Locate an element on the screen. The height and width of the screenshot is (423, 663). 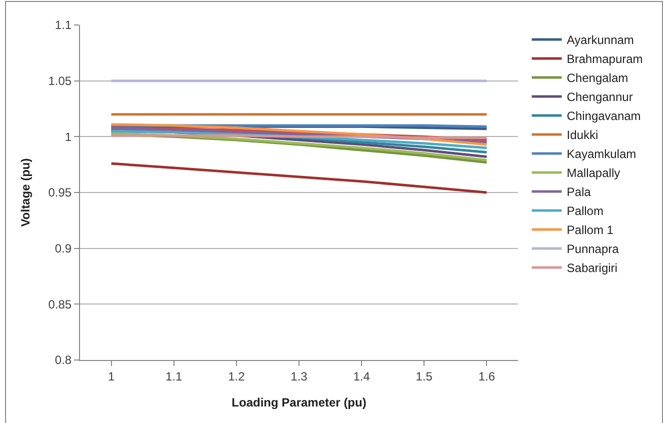
legend-label: Brahmapuram is located at coordinates (604, 59).